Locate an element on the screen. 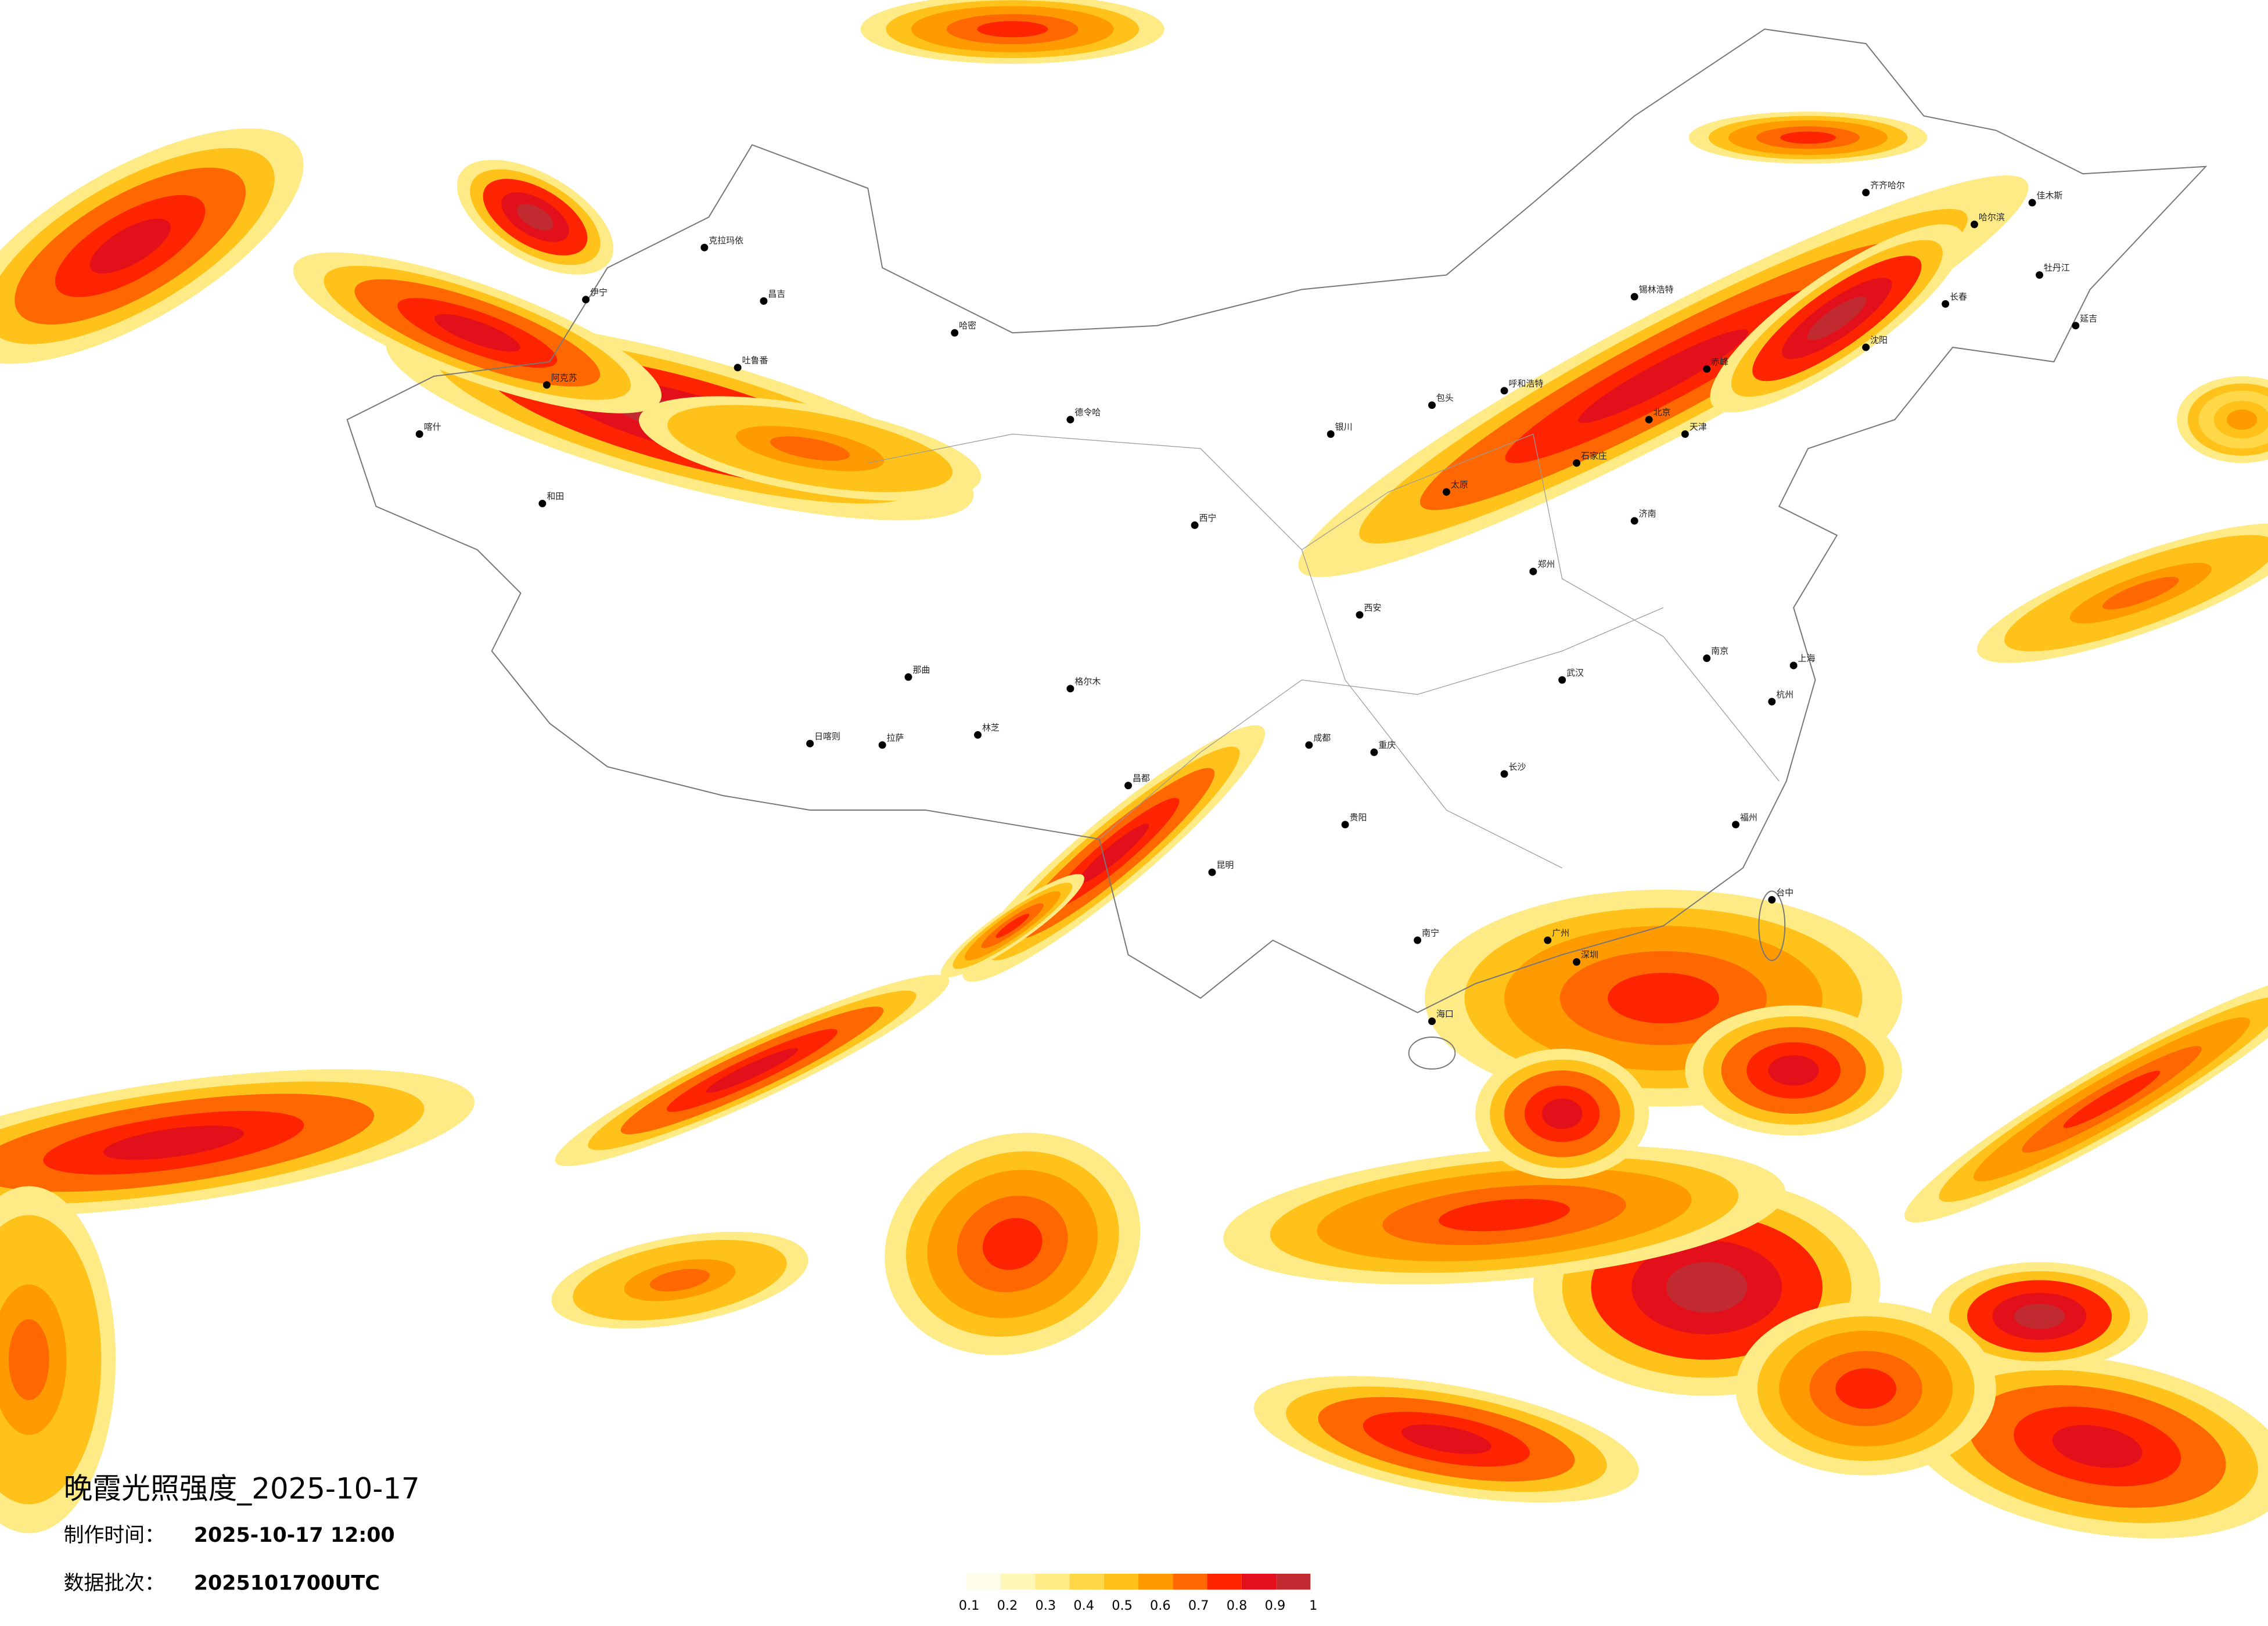 This screenshot has width=2268, height=1626. city-label: 西安 is located at coordinates (1372, 607).